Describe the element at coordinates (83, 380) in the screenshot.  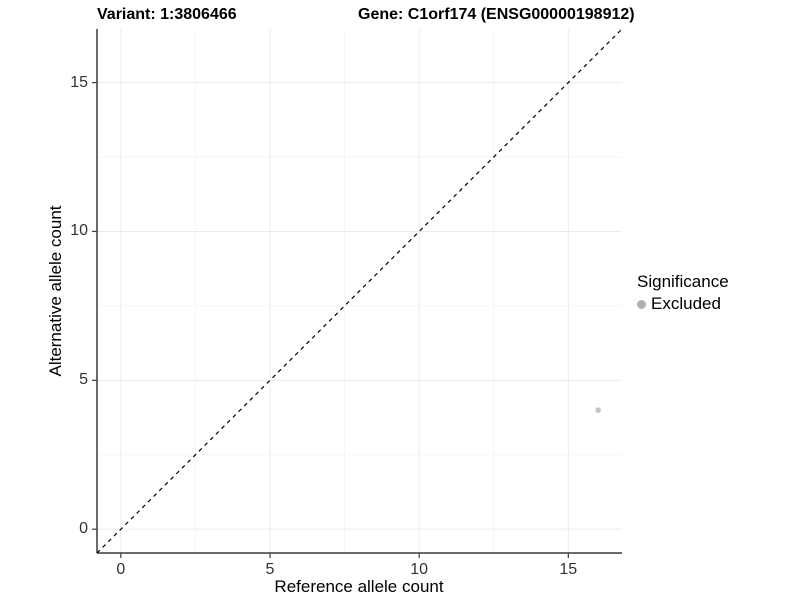
I see `y-tick-label: 5` at that location.